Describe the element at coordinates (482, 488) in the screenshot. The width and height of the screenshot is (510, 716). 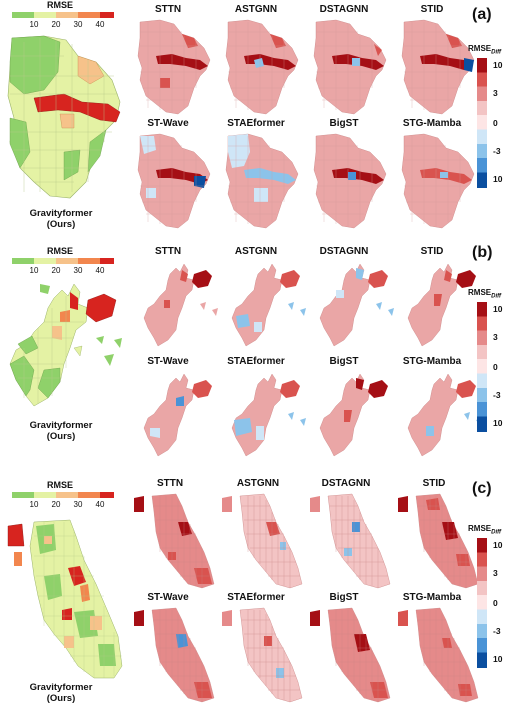
I see `panel-label: (c)` at that location.